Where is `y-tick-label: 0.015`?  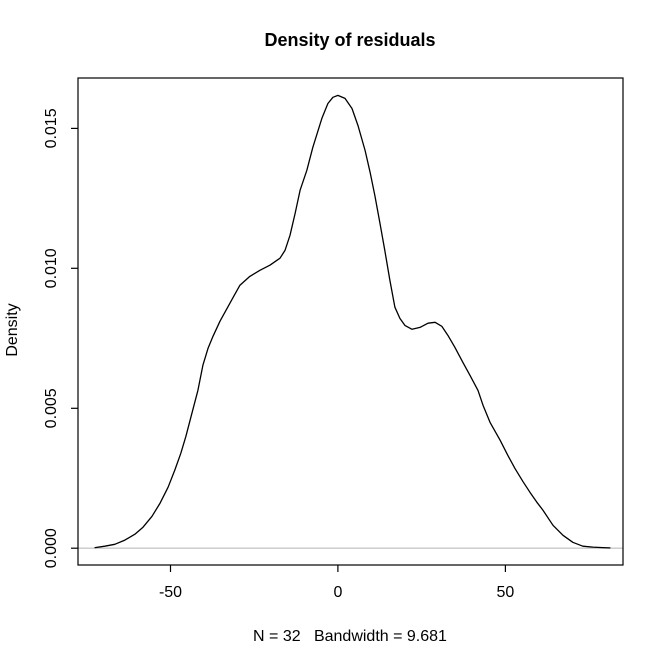 y-tick-label: 0.015 is located at coordinates (51, 128).